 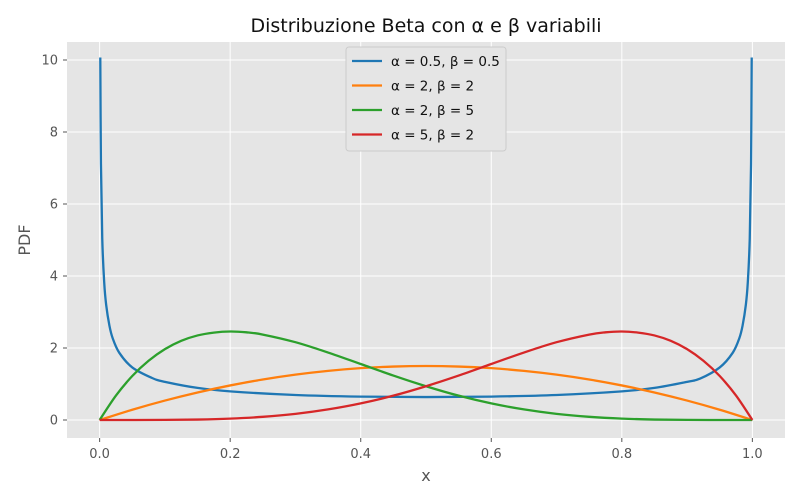 I want to click on x-tick-label: 0.6, so click(x=491, y=454).